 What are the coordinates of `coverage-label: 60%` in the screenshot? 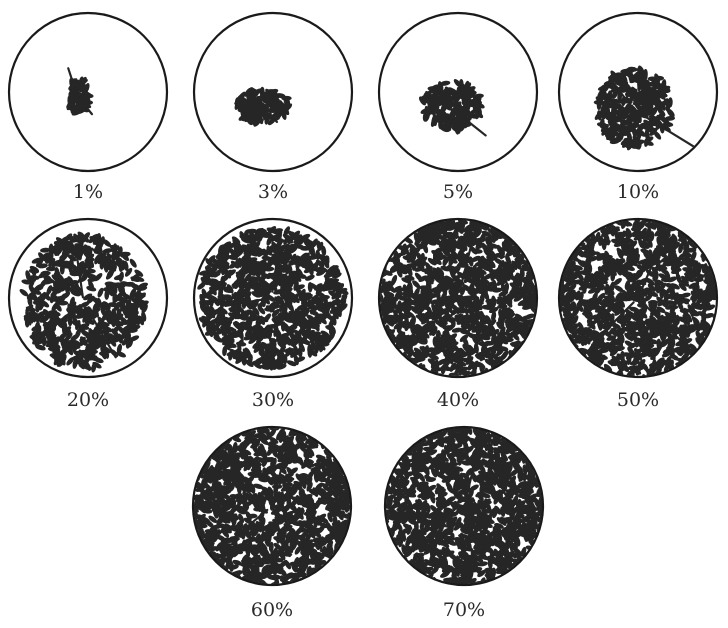 It's located at (272, 610).